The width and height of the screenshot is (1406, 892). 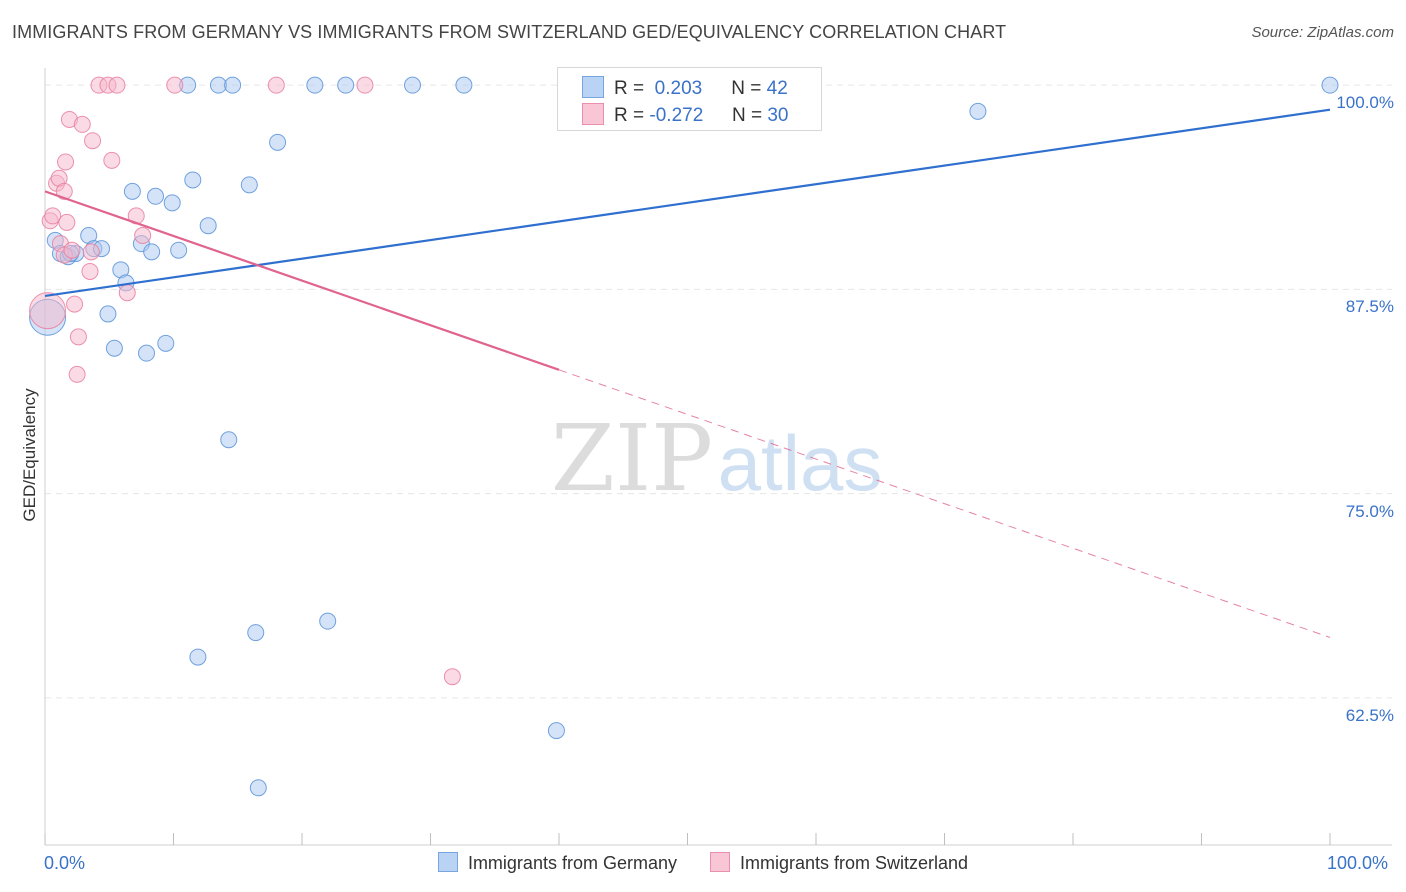 What do you see at coordinates (572, 863) in the screenshot?
I see `legend-label-germany: Immigrants from Germany` at bounding box center [572, 863].